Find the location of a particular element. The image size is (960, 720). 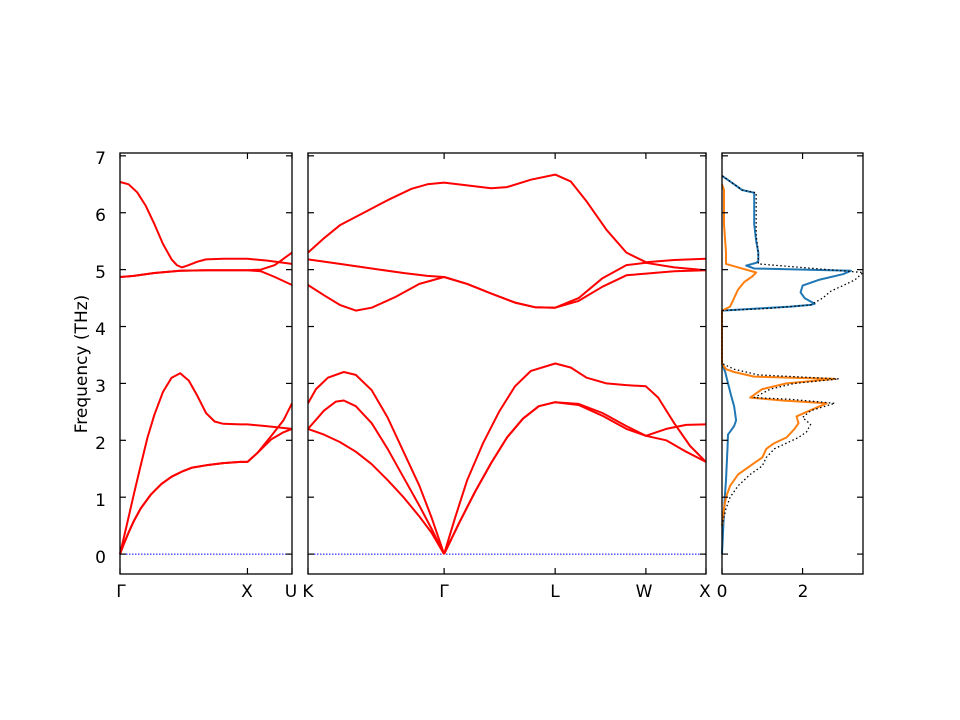

x-tick-label-x-2: X is located at coordinates (705, 592).